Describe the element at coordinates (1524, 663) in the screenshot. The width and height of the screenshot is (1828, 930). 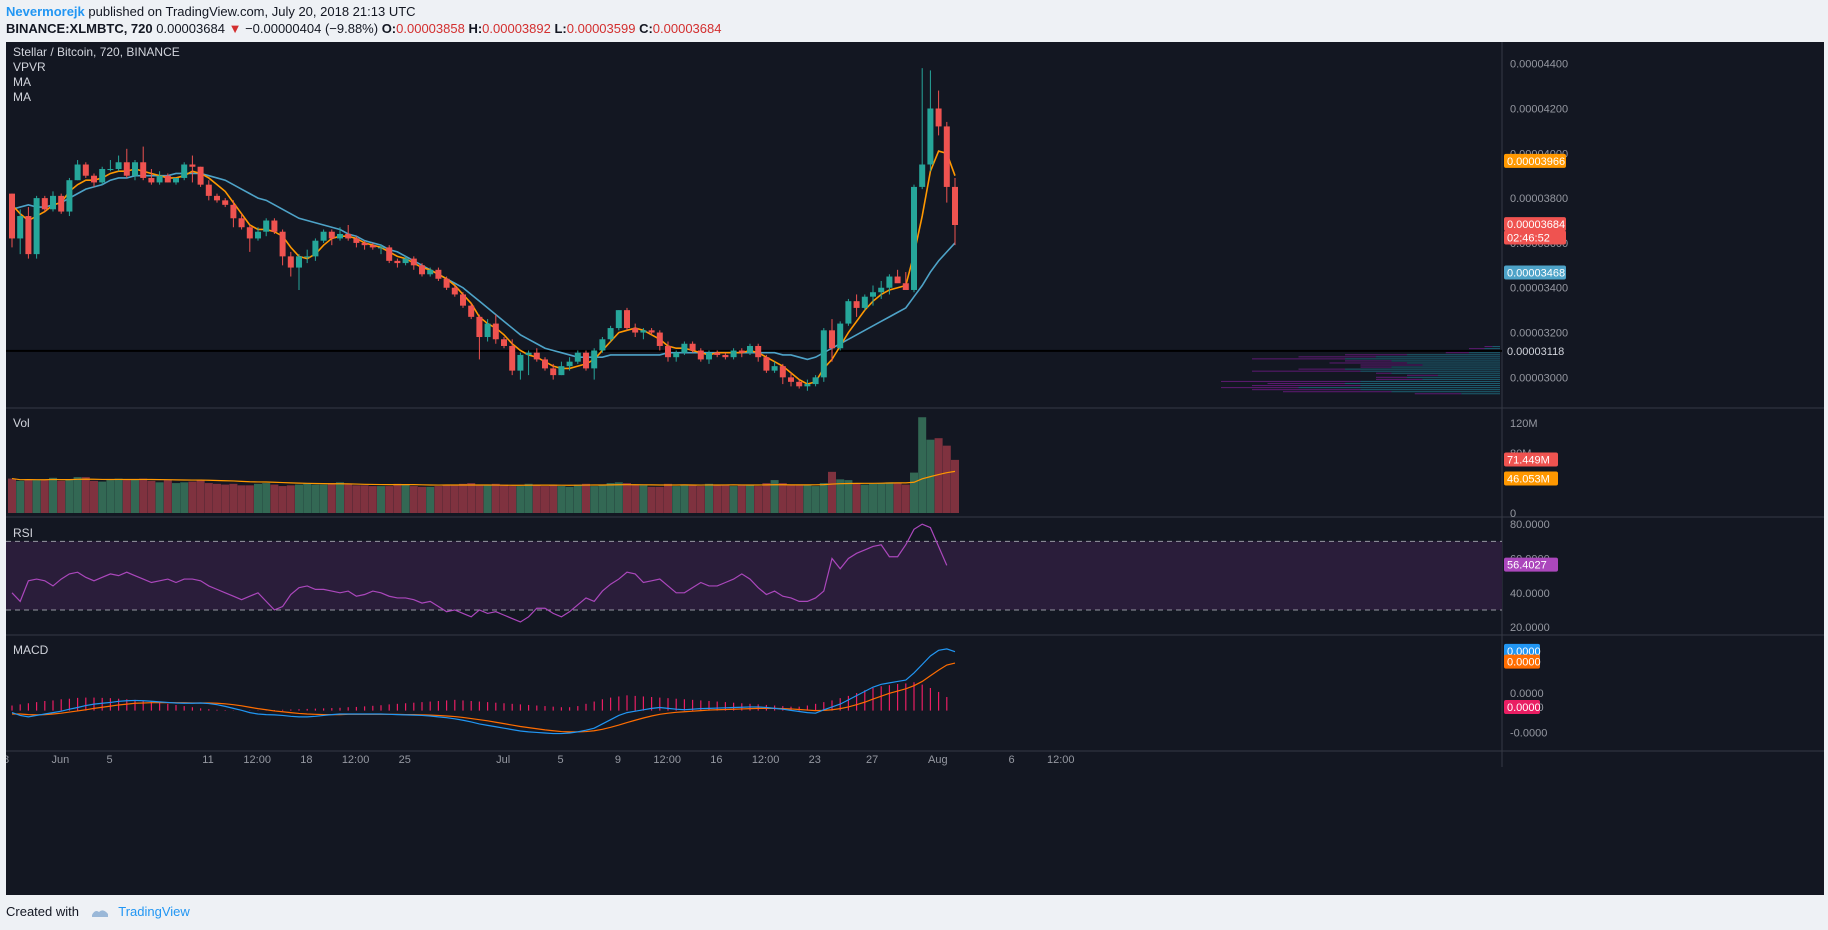
I see `macd-label-text: 0.0000` at that location.